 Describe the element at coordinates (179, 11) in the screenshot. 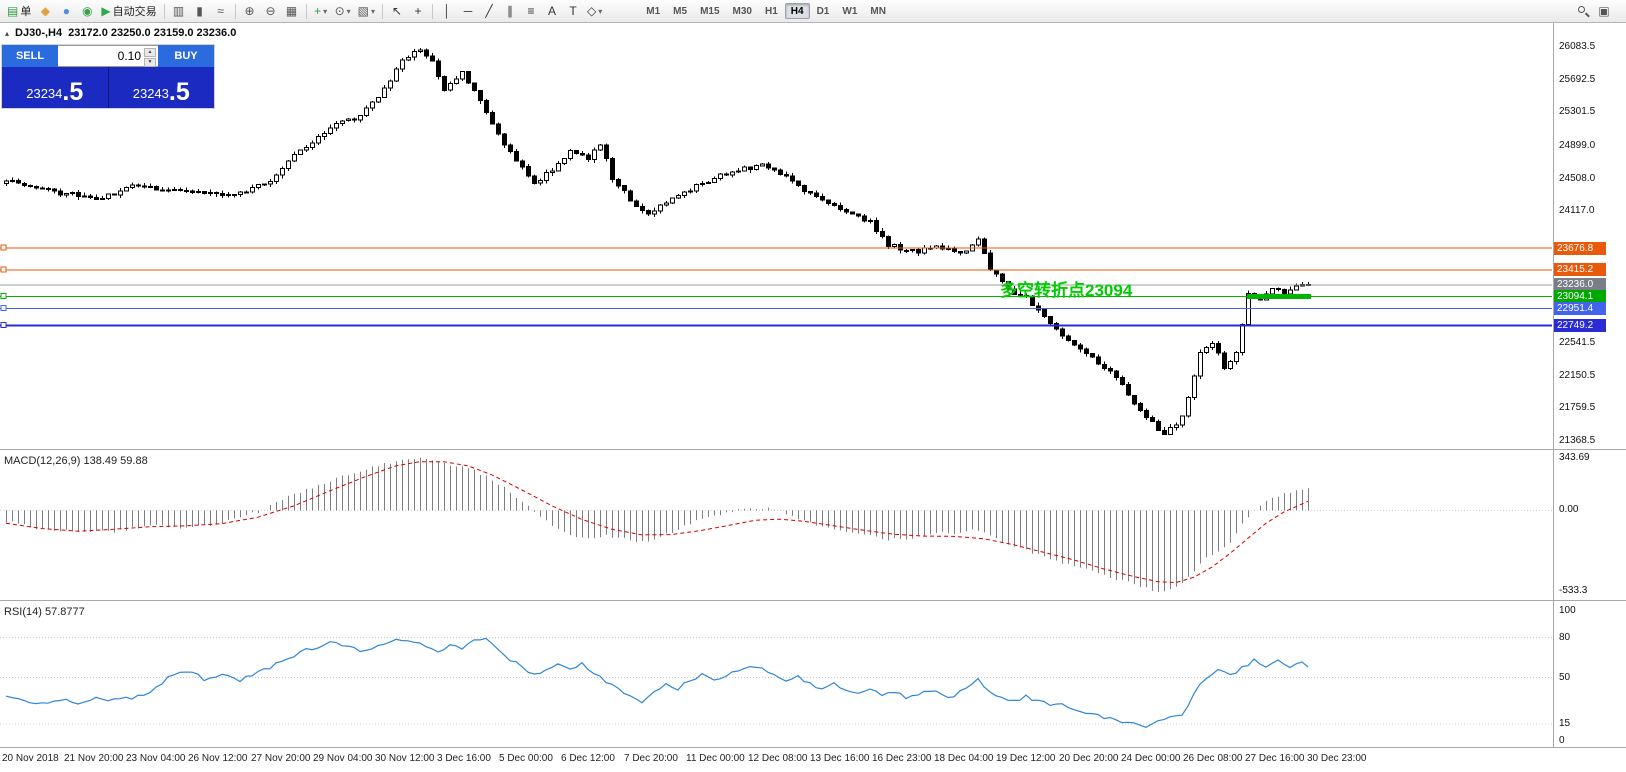

I see `bar-chart-button: ▥` at that location.